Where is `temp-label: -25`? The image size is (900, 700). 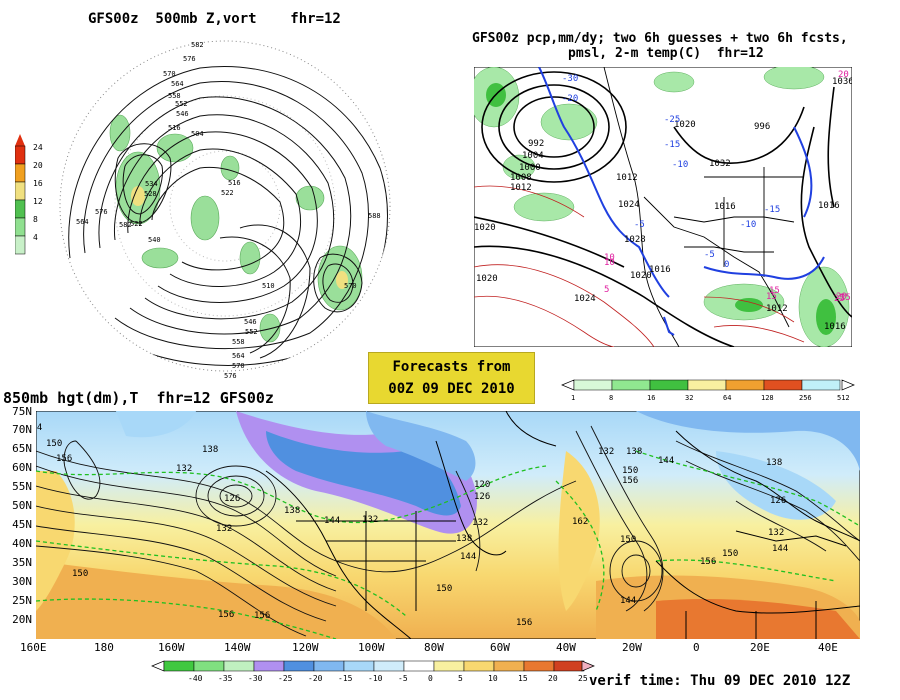 temp-label: -25 is located at coordinates (672, 120).